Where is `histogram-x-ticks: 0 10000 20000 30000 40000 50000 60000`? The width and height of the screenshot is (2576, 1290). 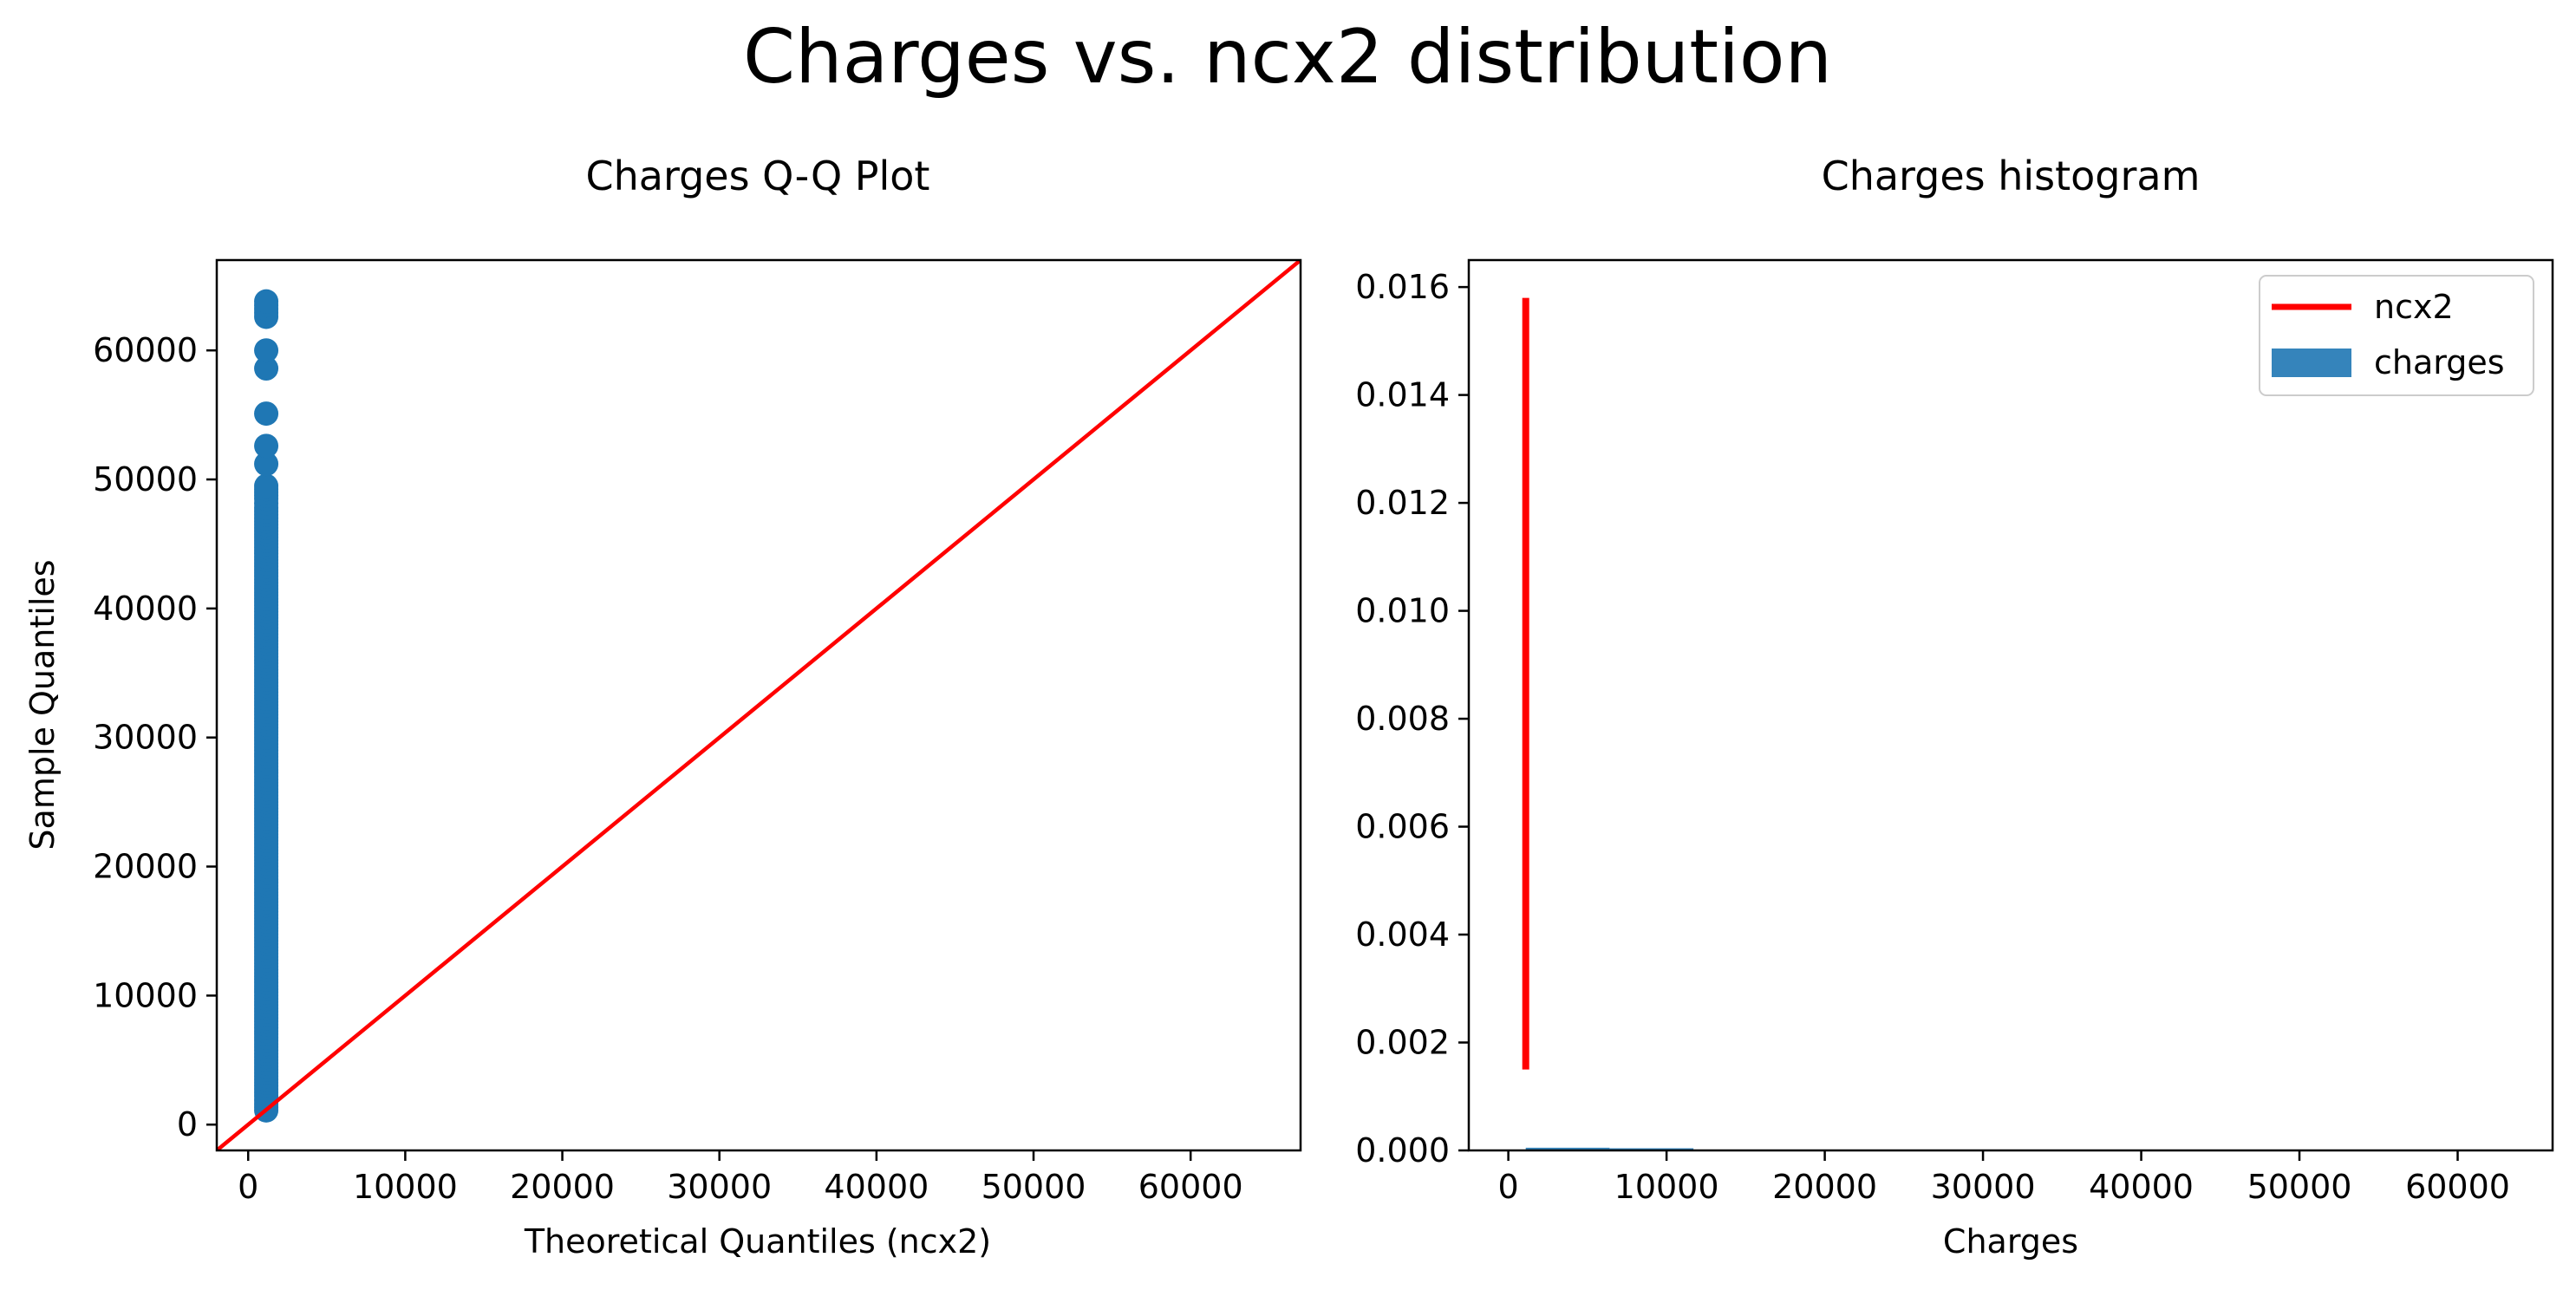
histogram-x-ticks: 0 10000 20000 30000 40000 50000 60000 is located at coordinates (2004, 1178).